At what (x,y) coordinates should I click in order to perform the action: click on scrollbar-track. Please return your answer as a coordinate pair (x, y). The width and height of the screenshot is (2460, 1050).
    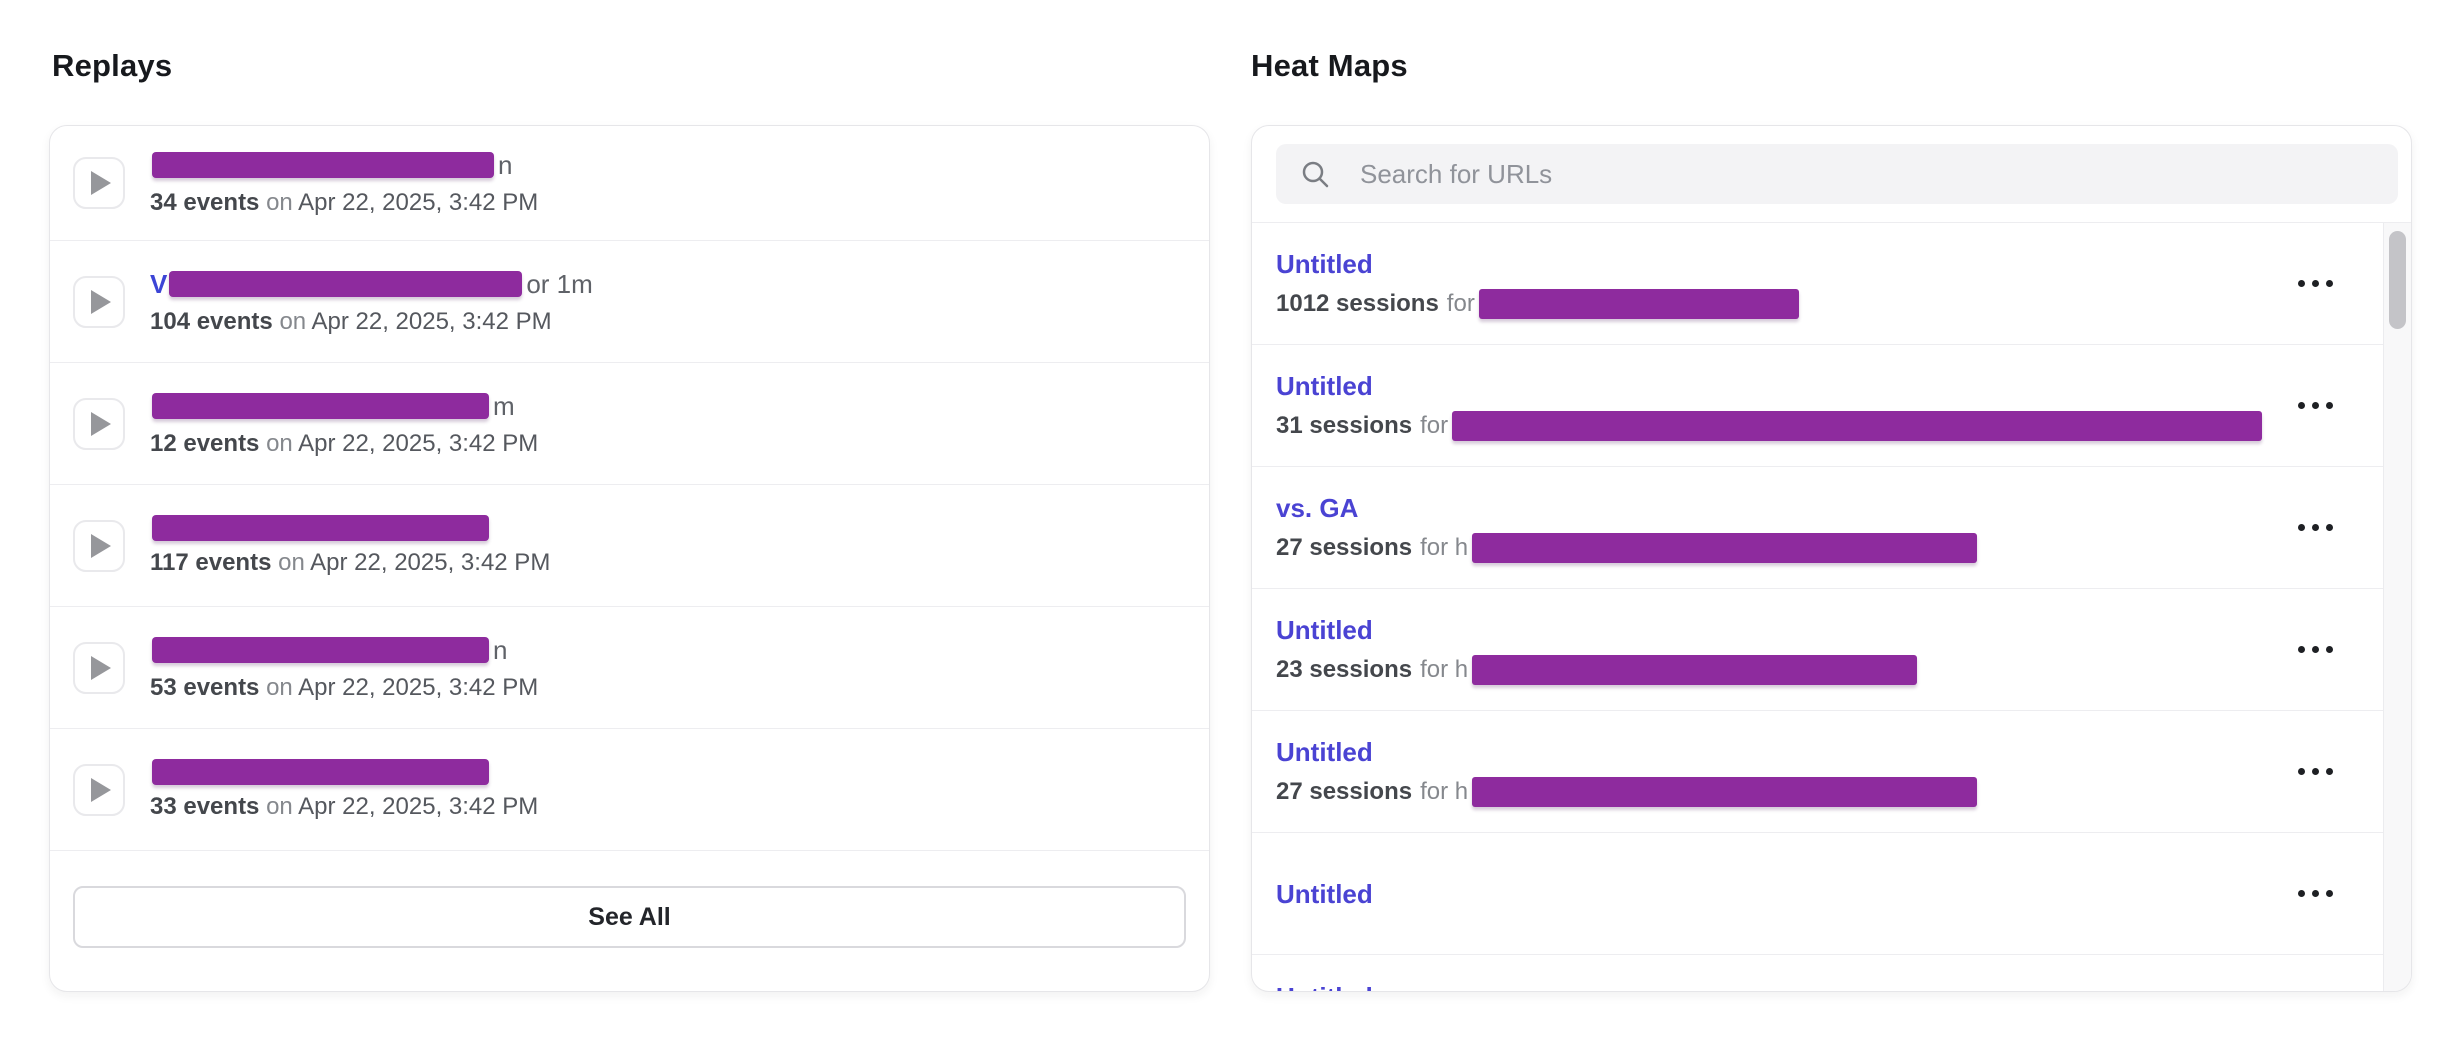
    Looking at the image, I should click on (2397, 607).